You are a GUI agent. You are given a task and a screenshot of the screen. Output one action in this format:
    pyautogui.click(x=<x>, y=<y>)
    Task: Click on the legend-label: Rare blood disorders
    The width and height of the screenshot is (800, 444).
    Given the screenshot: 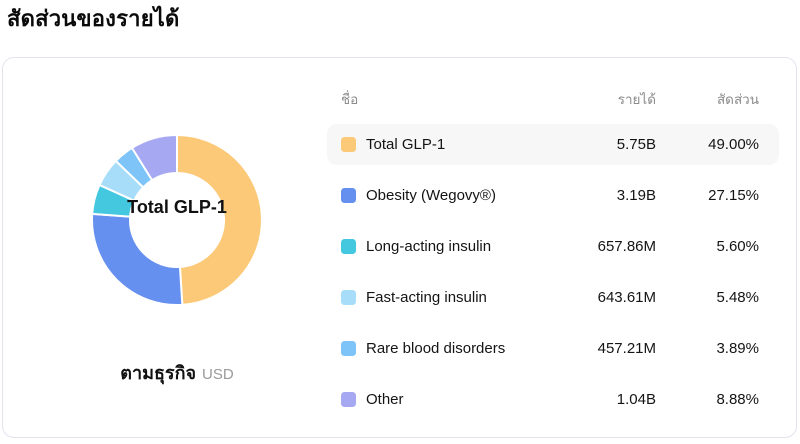 What is the action you would take?
    pyautogui.click(x=436, y=348)
    